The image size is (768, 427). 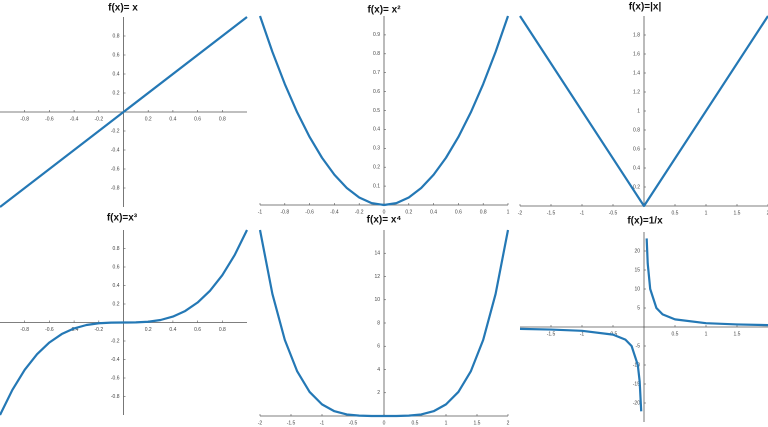 I want to click on y-tick-label: 1.2, so click(x=636, y=92).